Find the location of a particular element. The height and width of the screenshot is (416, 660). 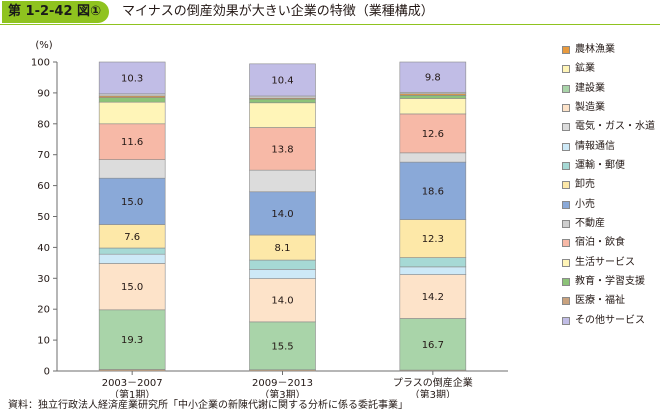

legend-label-医療・福祉: 医療・福祉 is located at coordinates (600, 301).